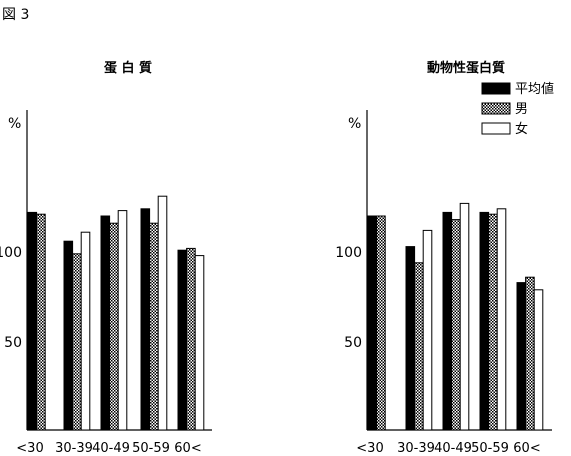  What do you see at coordinates (521, 129) in the screenshot?
I see `legend-label-female: 女` at bounding box center [521, 129].